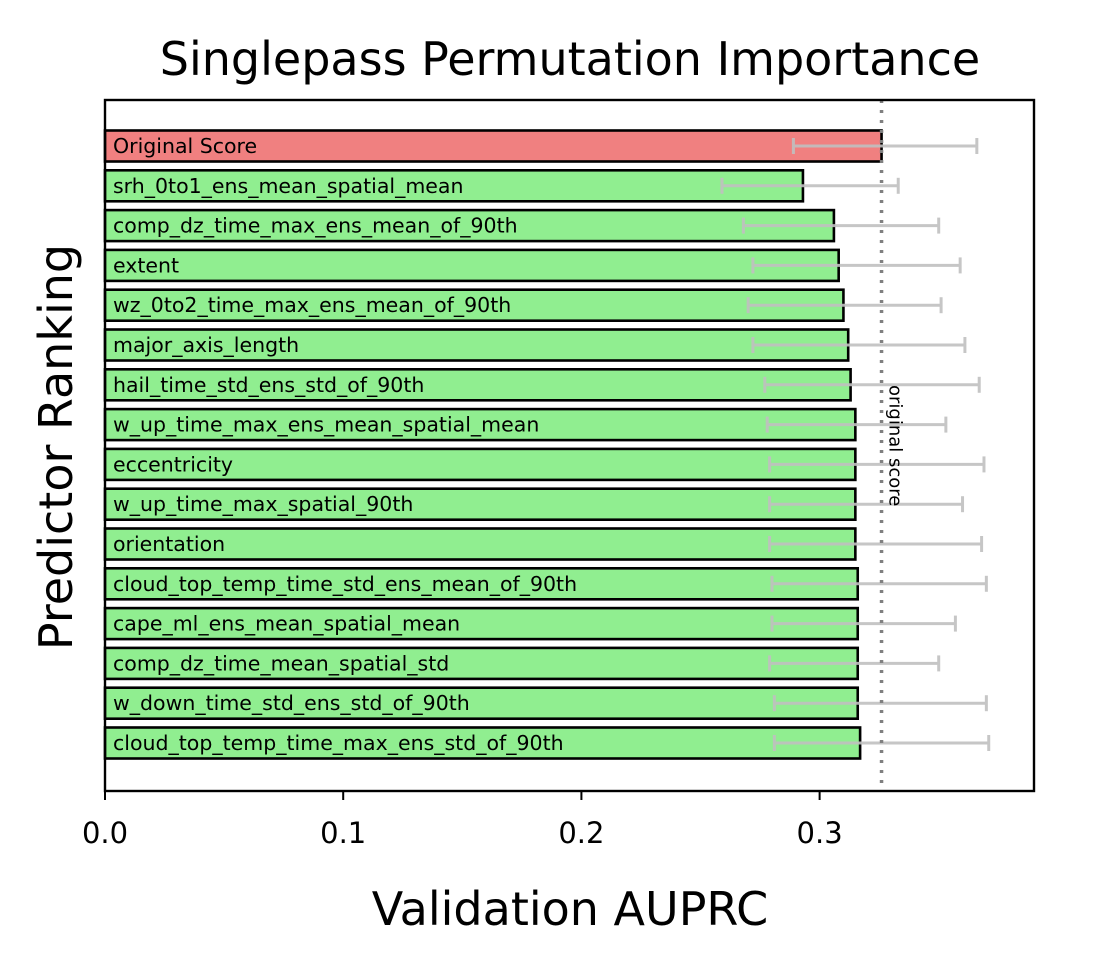  I want to click on bar-label: cloud_top_temp_time_std_ens_mean_of_90th, so click(345, 584).